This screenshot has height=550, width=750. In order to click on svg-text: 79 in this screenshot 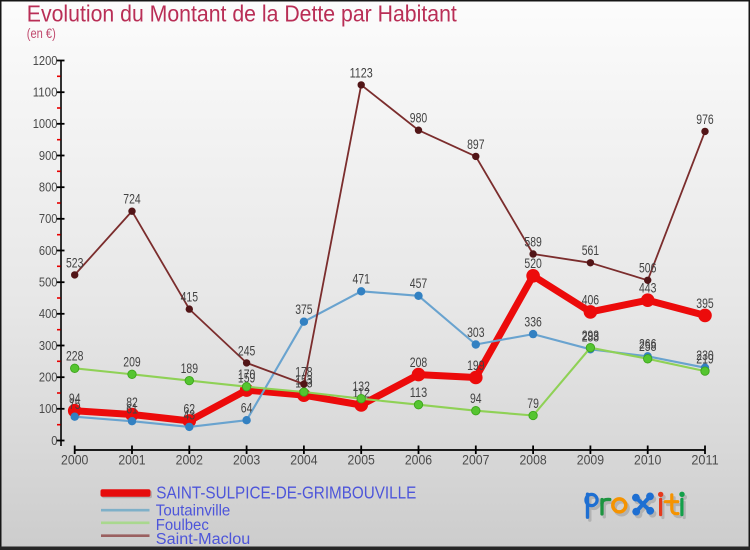, I will do `click(533, 403)`.